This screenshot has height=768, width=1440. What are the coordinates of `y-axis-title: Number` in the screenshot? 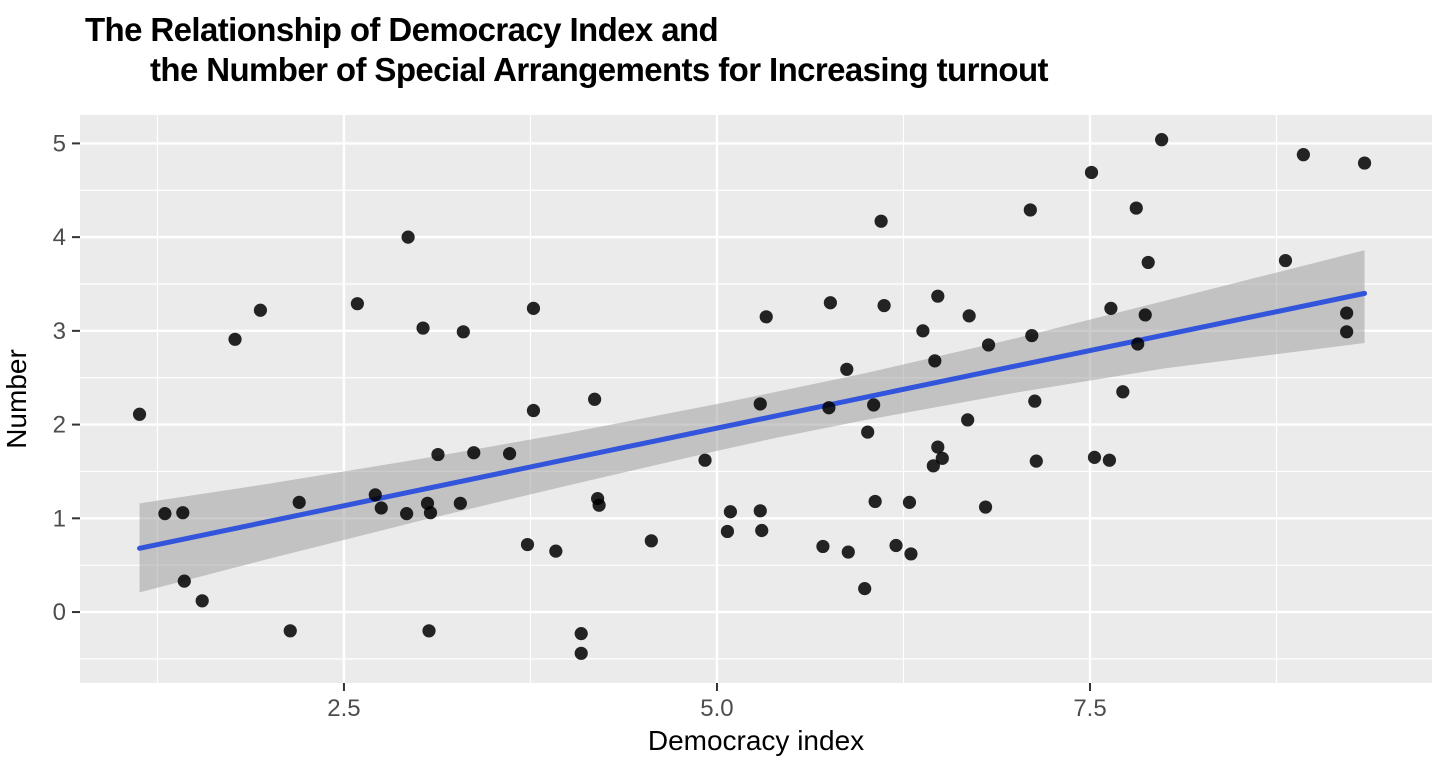 It's located at (16, 399).